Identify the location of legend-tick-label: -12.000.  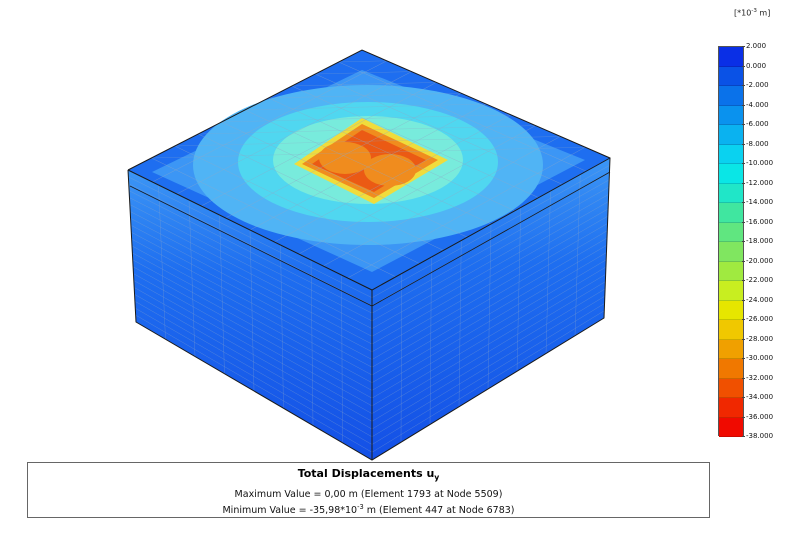
(757, 182).